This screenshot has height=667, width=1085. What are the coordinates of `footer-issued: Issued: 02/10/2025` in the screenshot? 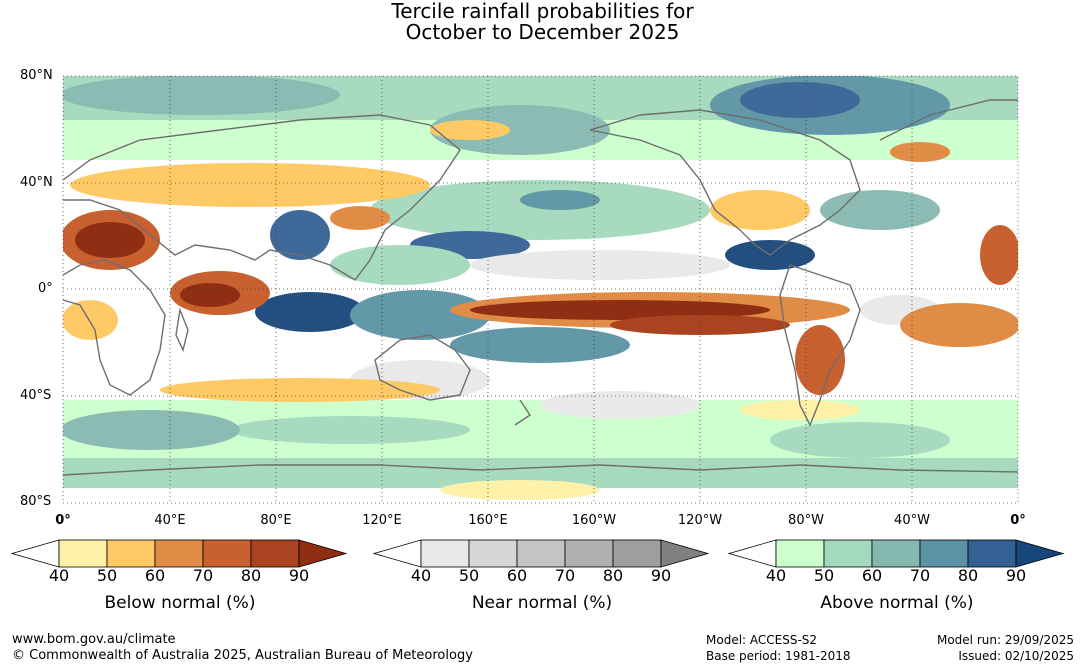 It's located at (1016, 656).